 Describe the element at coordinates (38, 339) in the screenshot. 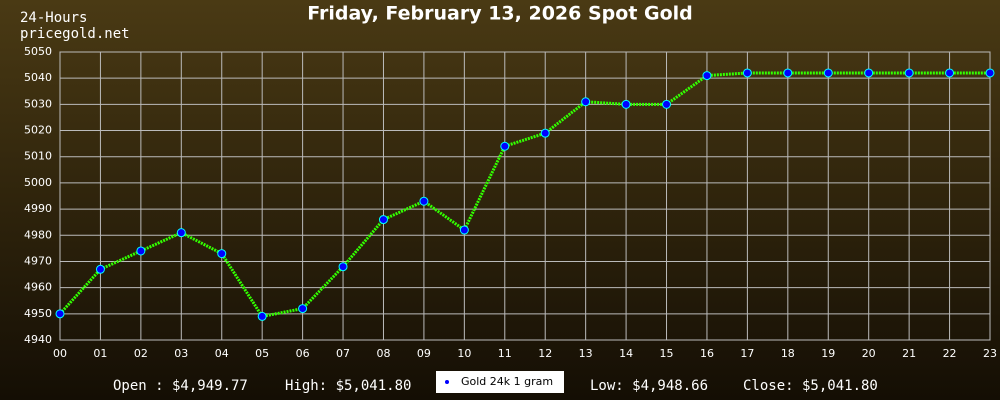

I see `y-tick-label: 4940` at that location.